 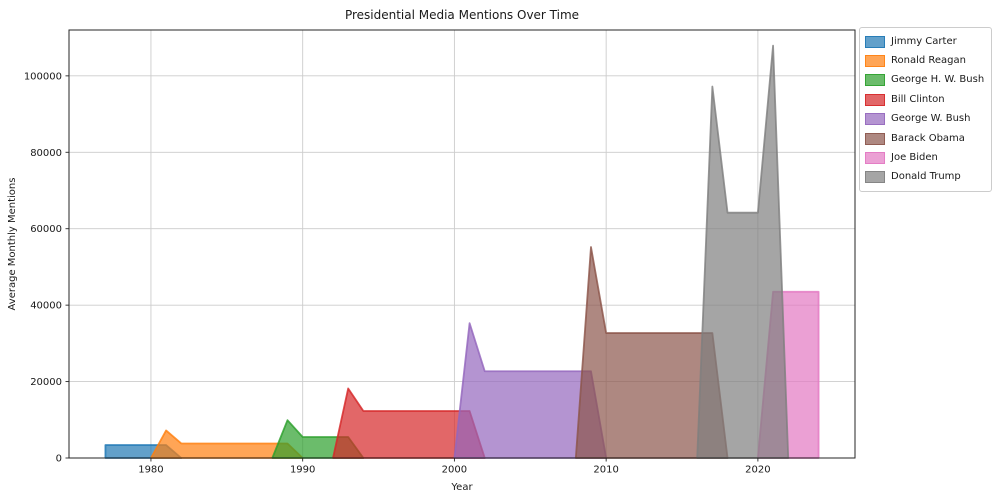 I want to click on legend-item-ronald-reagan: Ronald Reagan, so click(x=924, y=60).